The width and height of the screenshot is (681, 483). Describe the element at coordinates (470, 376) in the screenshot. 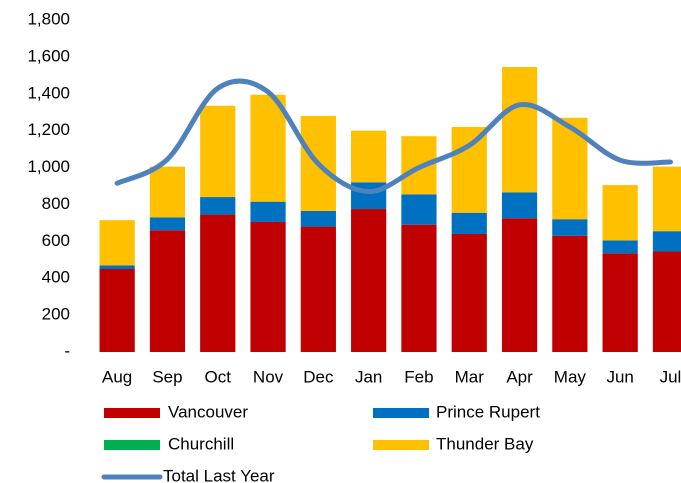

I see `x-tick-label: Mar` at that location.